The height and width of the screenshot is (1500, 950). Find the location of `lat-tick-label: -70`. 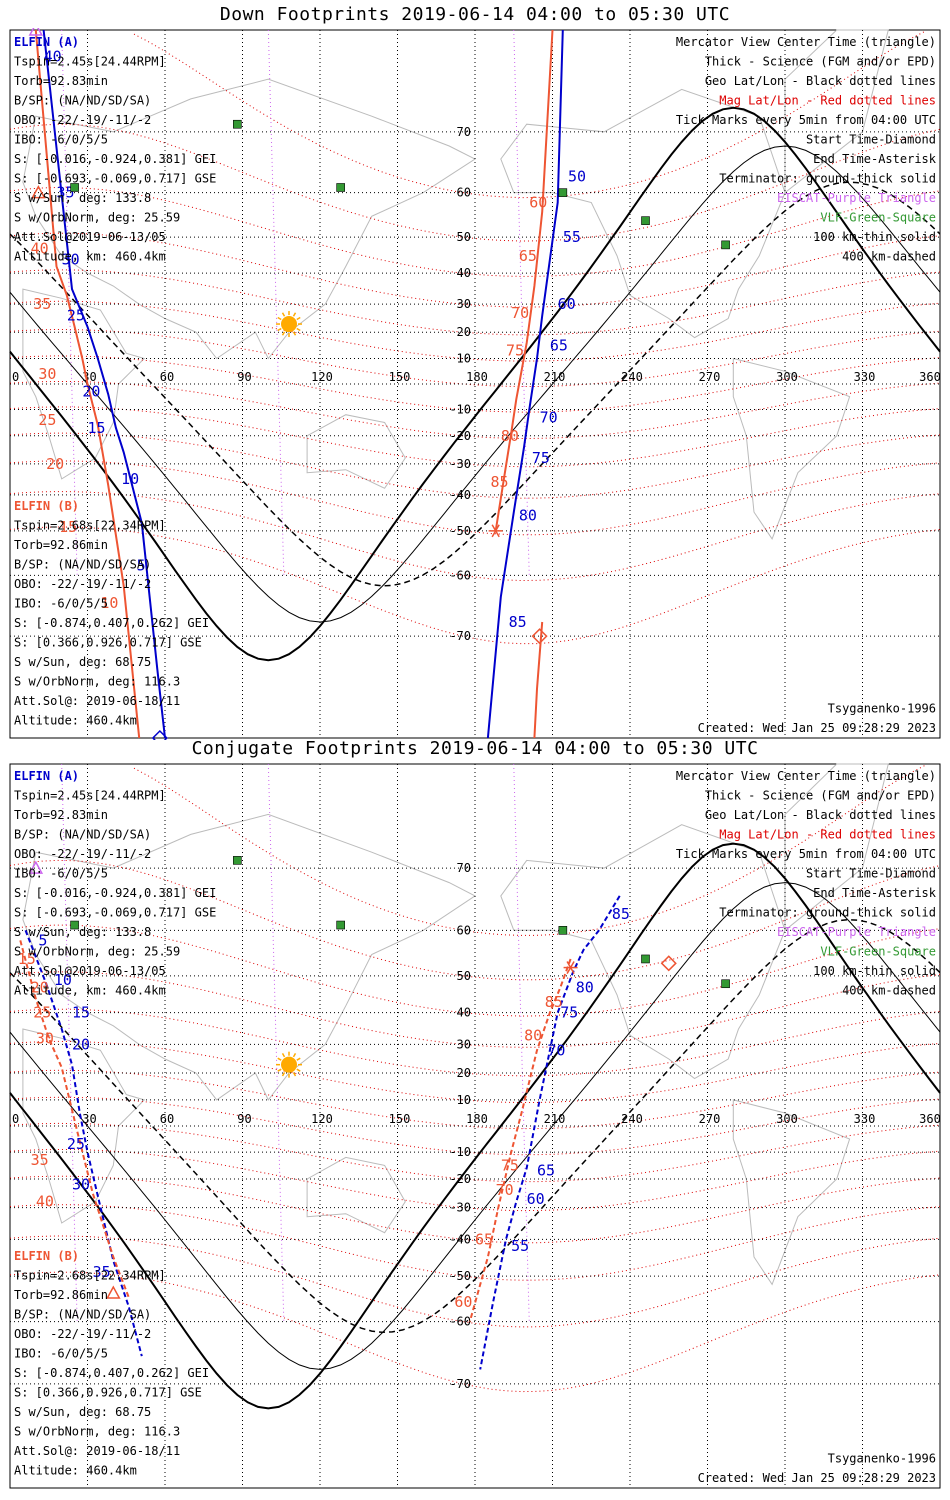

lat-tick-label: -70 is located at coordinates (460, 636).